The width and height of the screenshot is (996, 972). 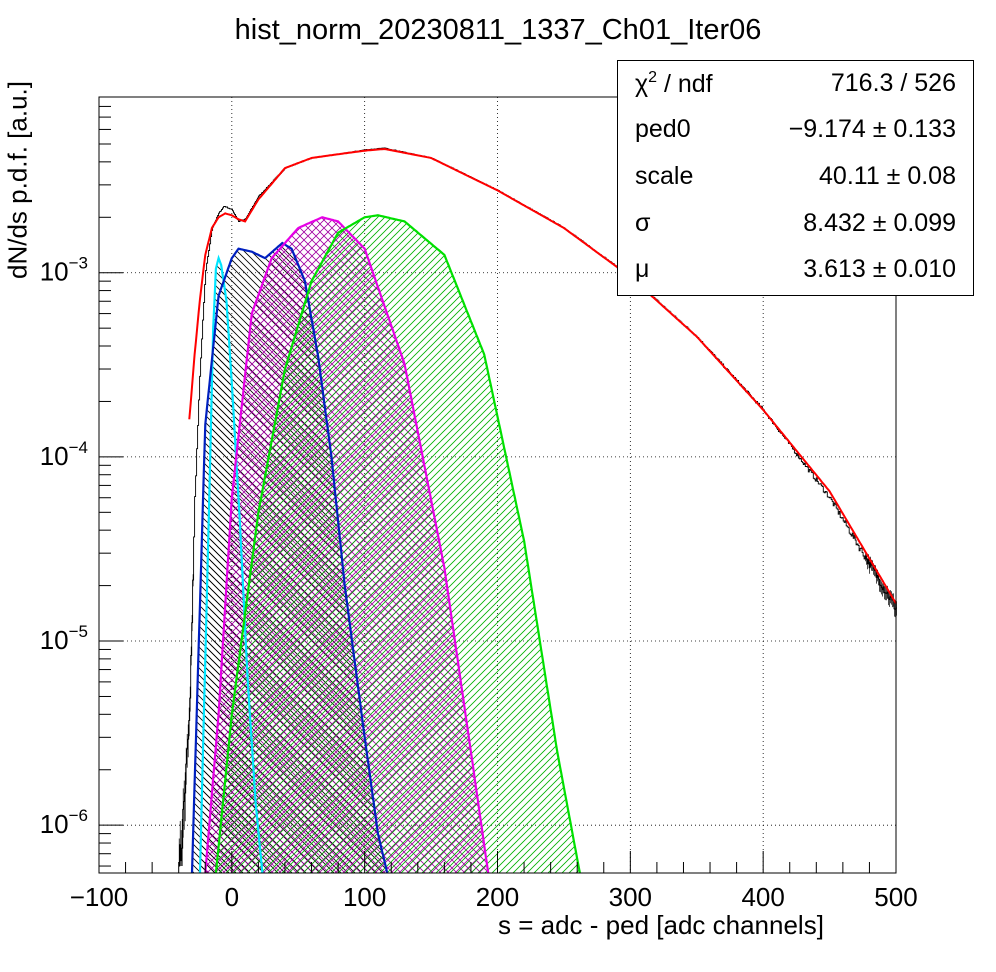 I want to click on y-tick-label: 10⁻⁶, so click(x=64, y=822).